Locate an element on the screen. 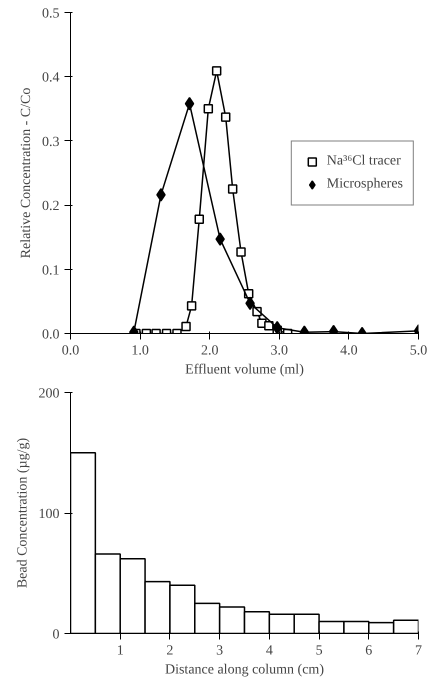  x-tick-label: 2 is located at coordinates (170, 651).